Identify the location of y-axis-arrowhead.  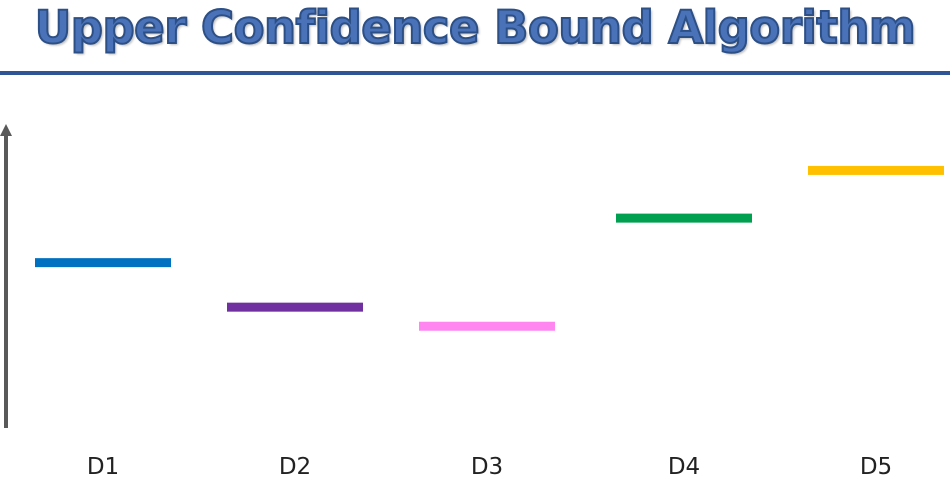
(6, 130).